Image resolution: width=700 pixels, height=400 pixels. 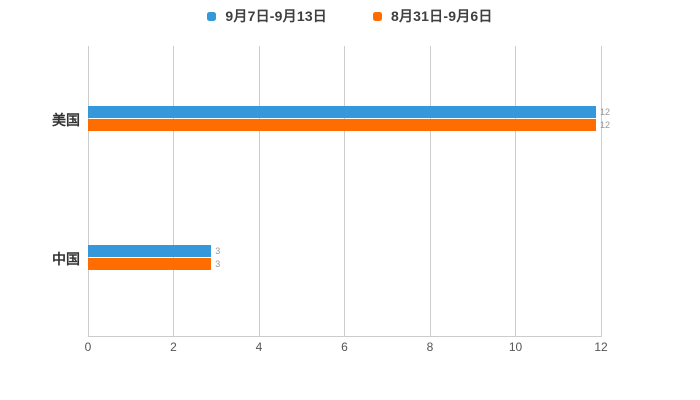 What do you see at coordinates (442, 16) in the screenshot?
I see `legend-label: 8月31日-9月6日` at bounding box center [442, 16].